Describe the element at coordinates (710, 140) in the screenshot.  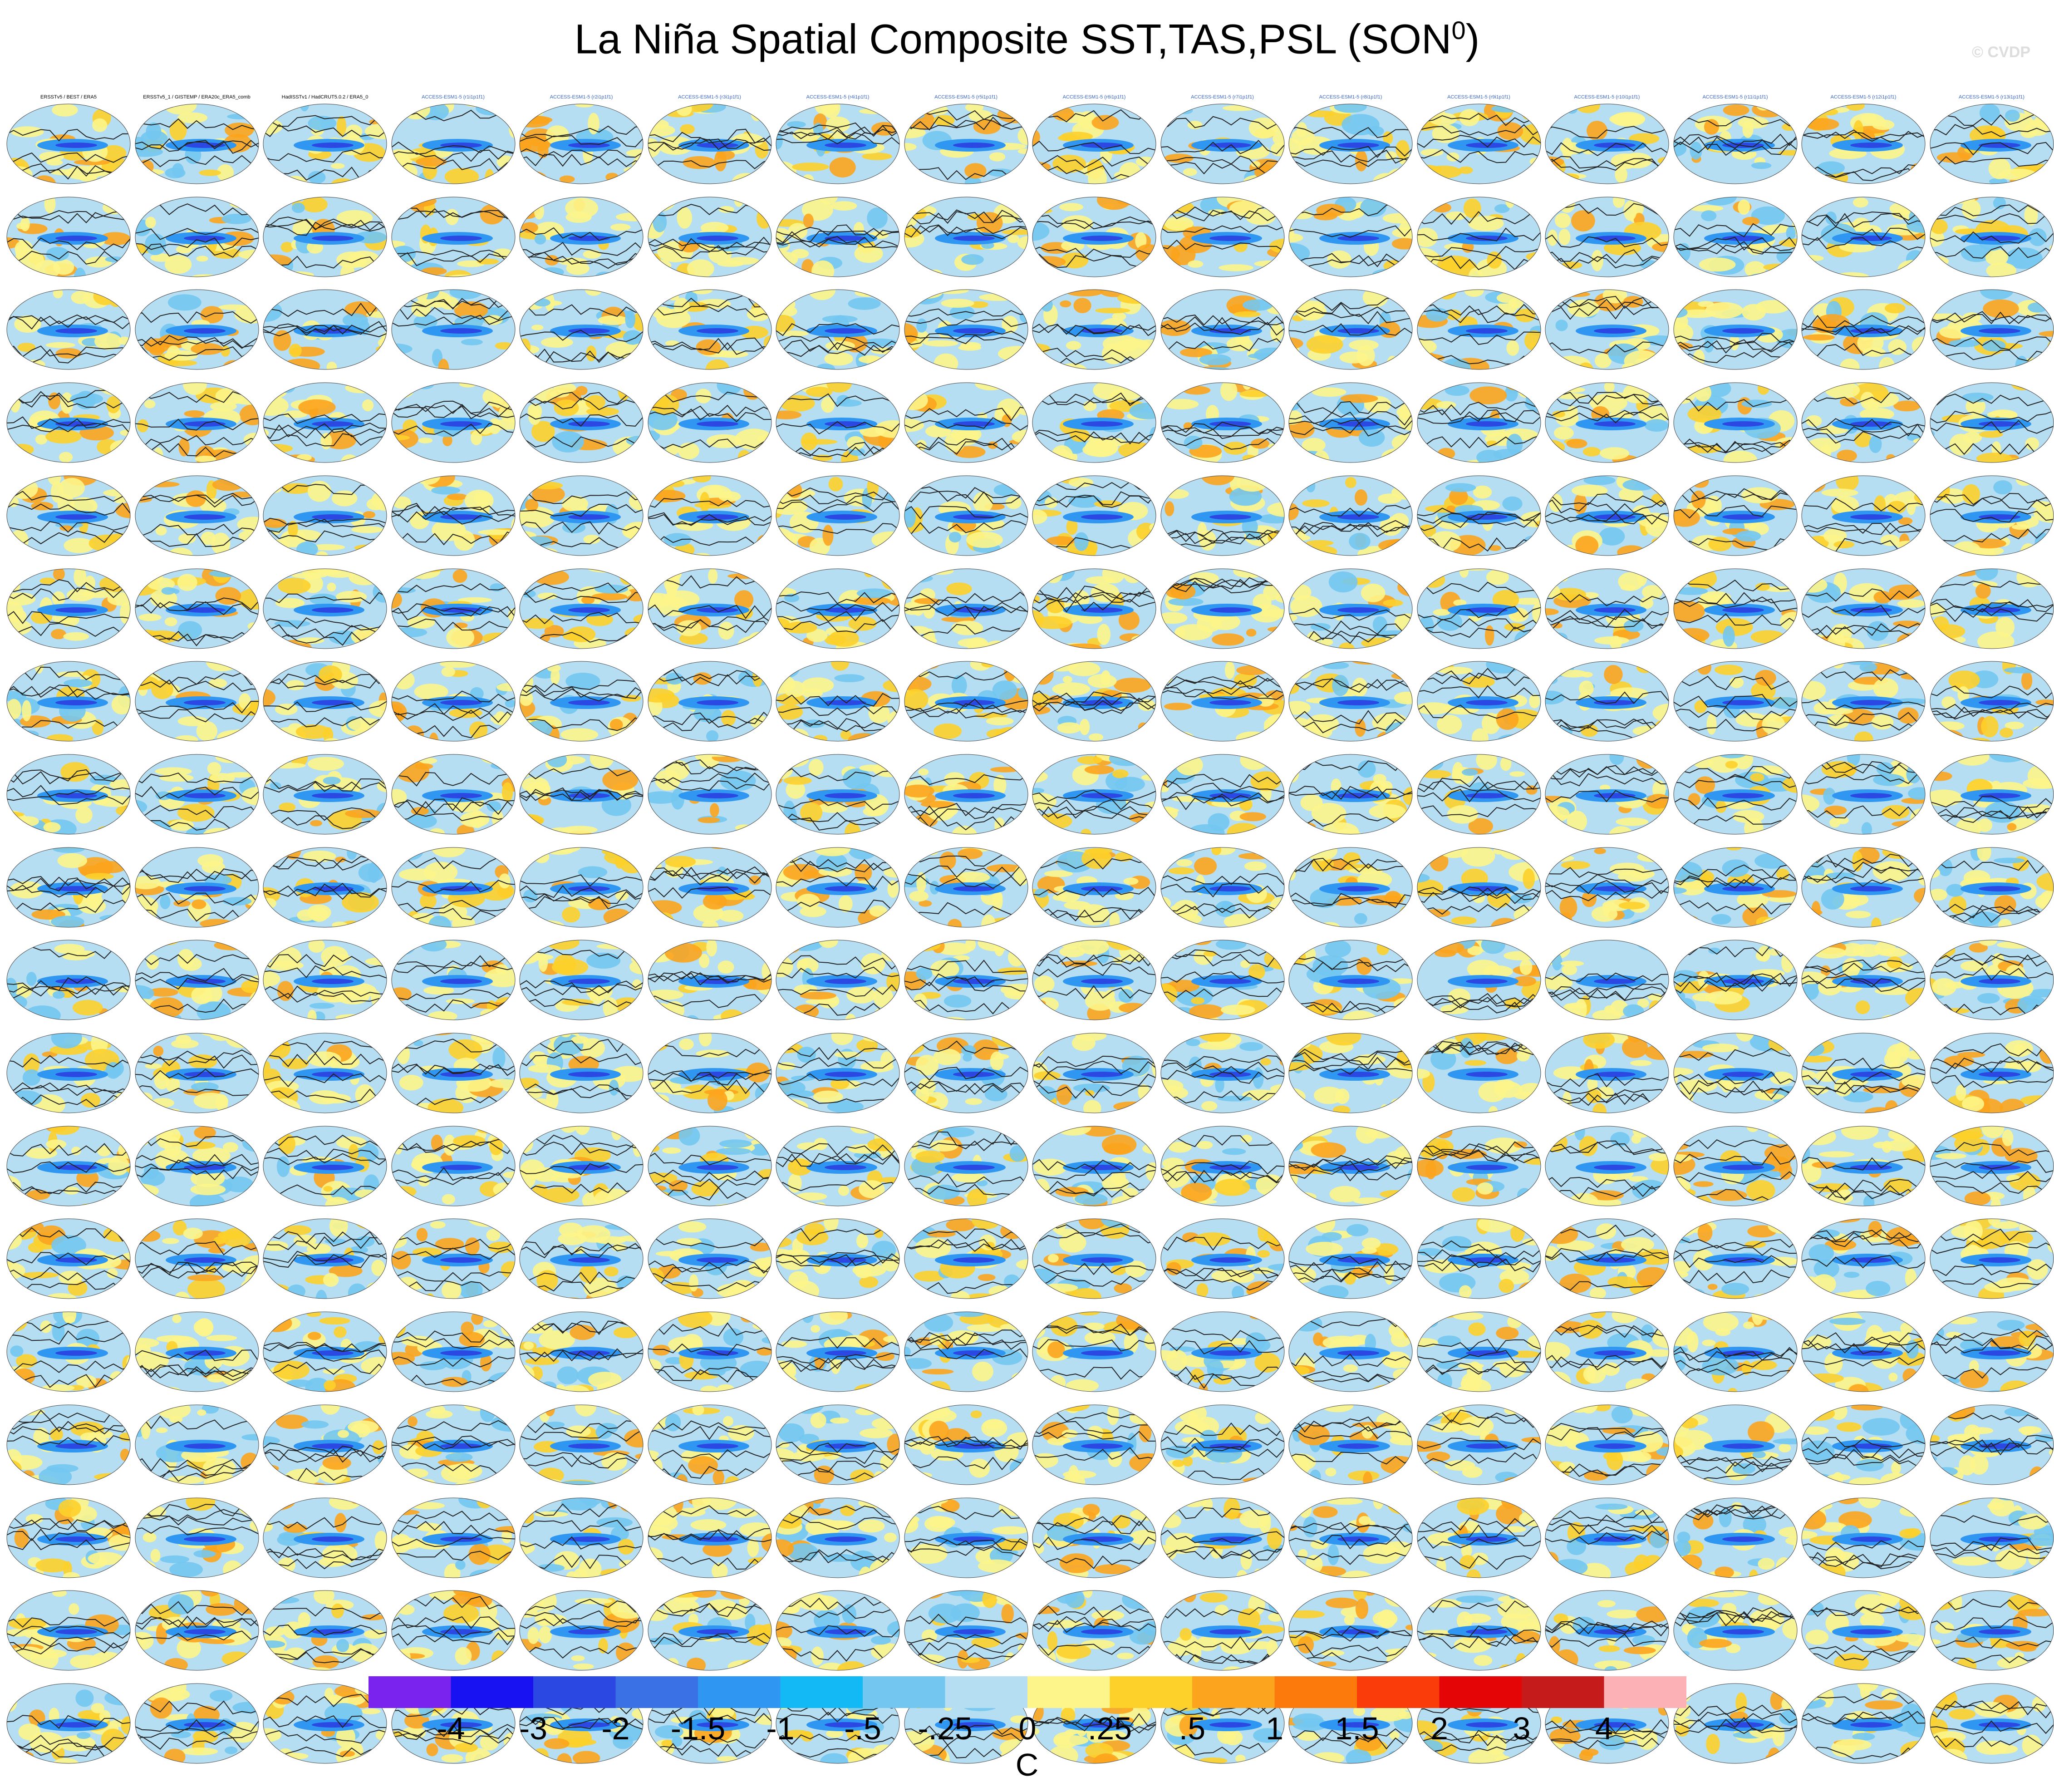
I see `map-panel: ACCESS-ESM1-5 (r3i1p1f1)` at that location.